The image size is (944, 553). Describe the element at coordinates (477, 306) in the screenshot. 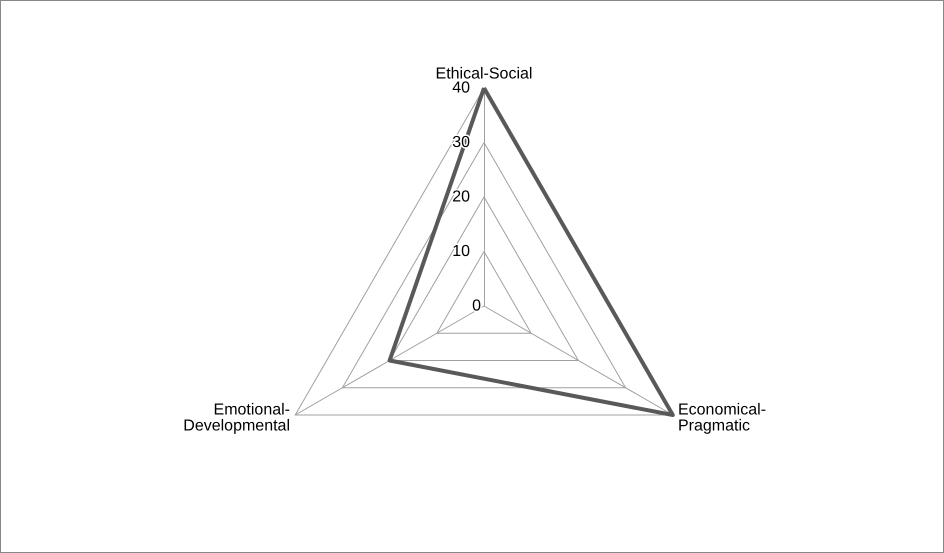

I see `y-tick-label: 0` at that location.